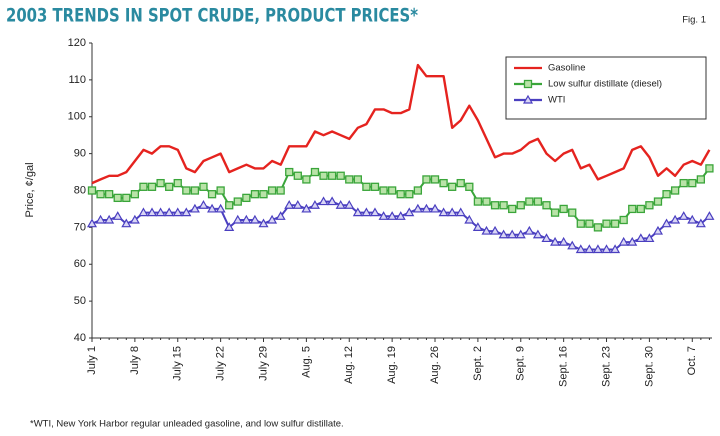 The height and width of the screenshot is (436, 720). What do you see at coordinates (528, 99) in the screenshot?
I see `legend-marker` at bounding box center [528, 99].